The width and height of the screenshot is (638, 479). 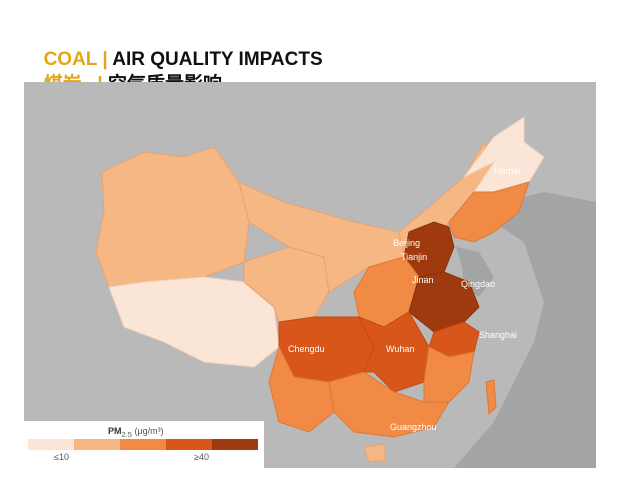 I want to click on city-shanghai: Shanghai, so click(x=498, y=335).